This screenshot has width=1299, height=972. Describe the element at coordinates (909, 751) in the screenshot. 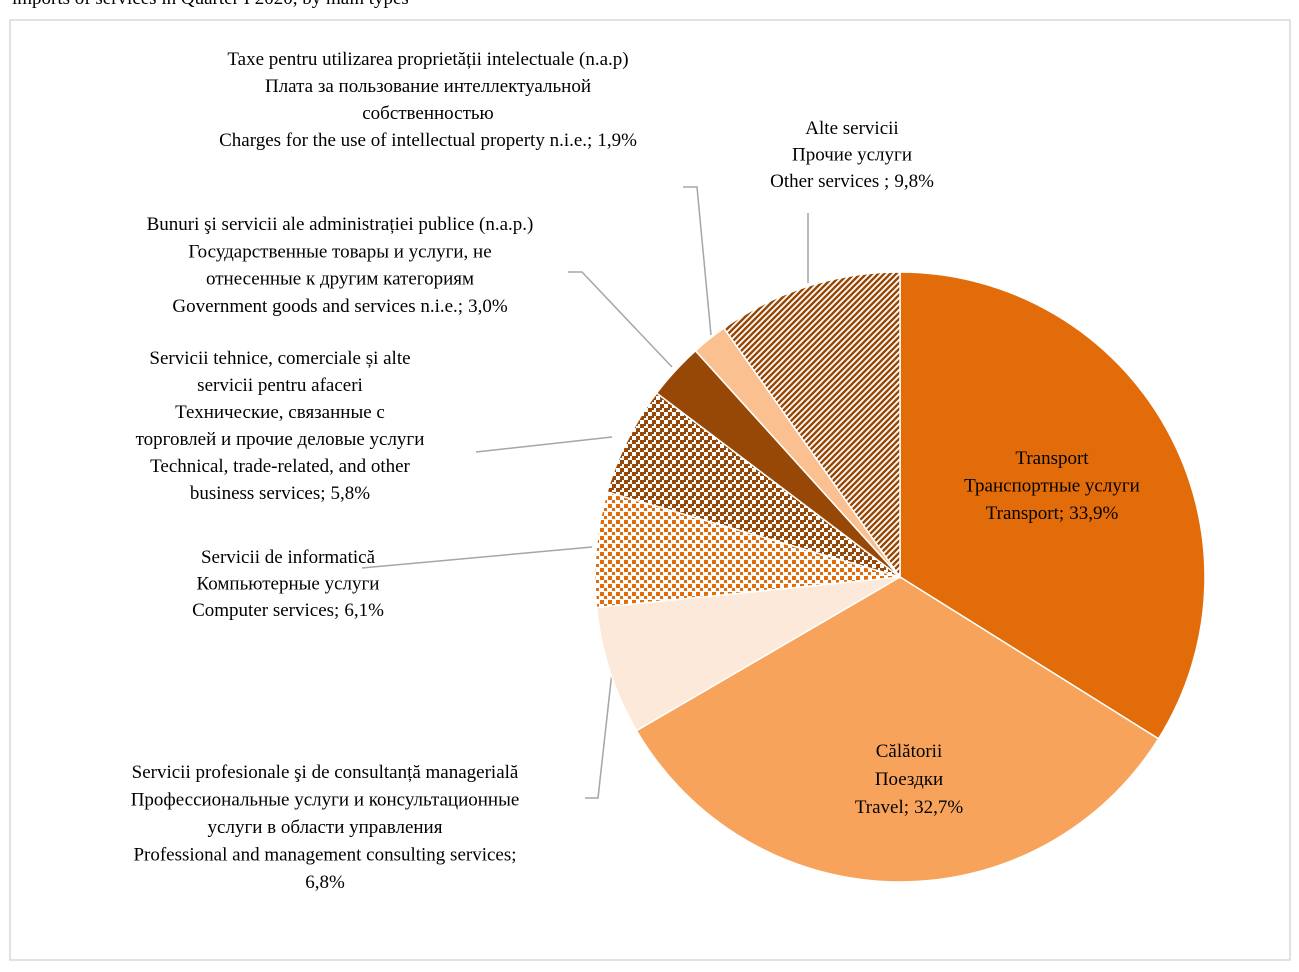

I see `label-line: Călătorii` at that location.